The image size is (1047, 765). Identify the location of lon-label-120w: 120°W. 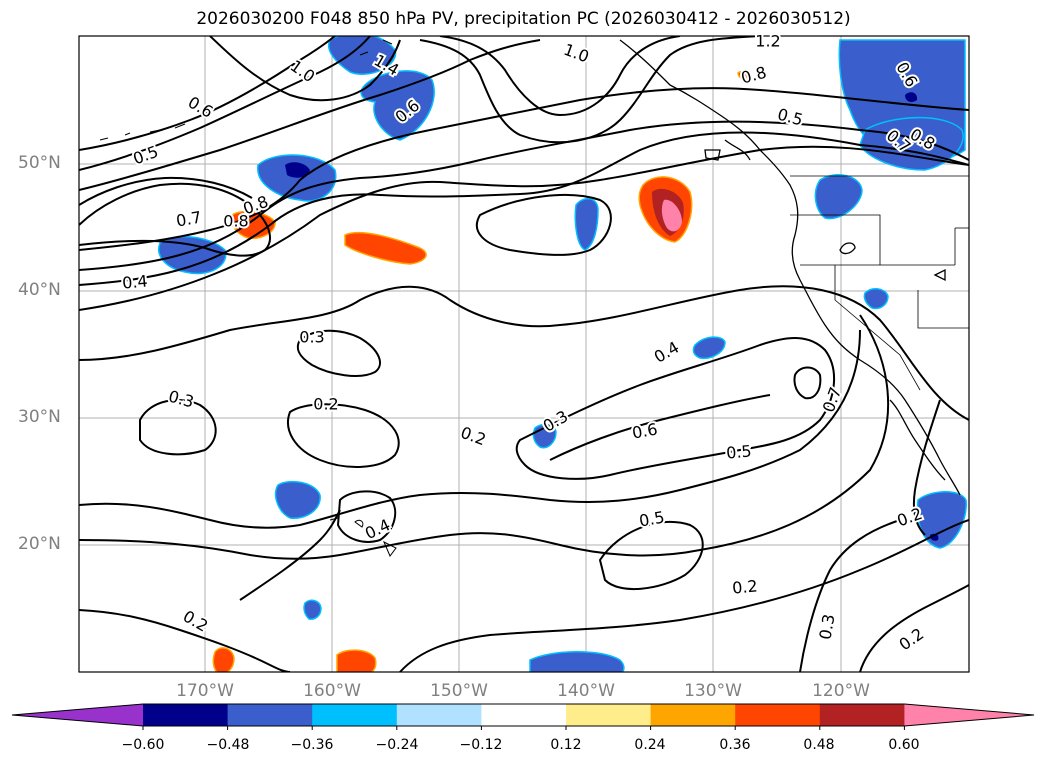
(841, 691).